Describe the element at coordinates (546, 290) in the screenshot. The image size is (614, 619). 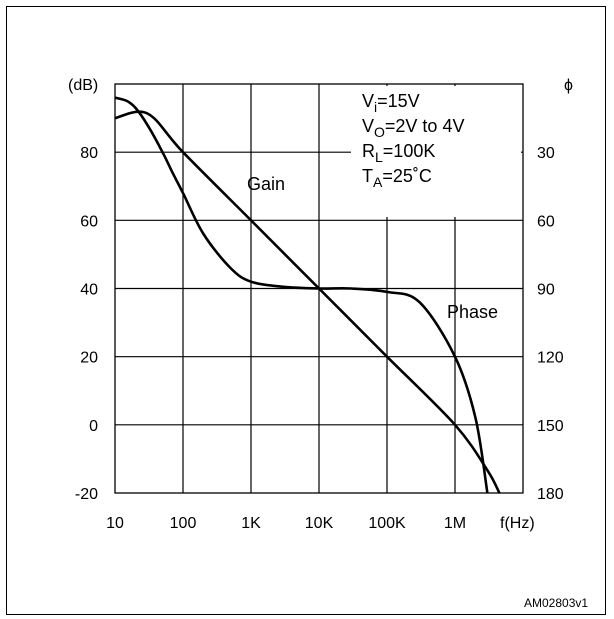
I see `phase-tick-label: 90` at that location.